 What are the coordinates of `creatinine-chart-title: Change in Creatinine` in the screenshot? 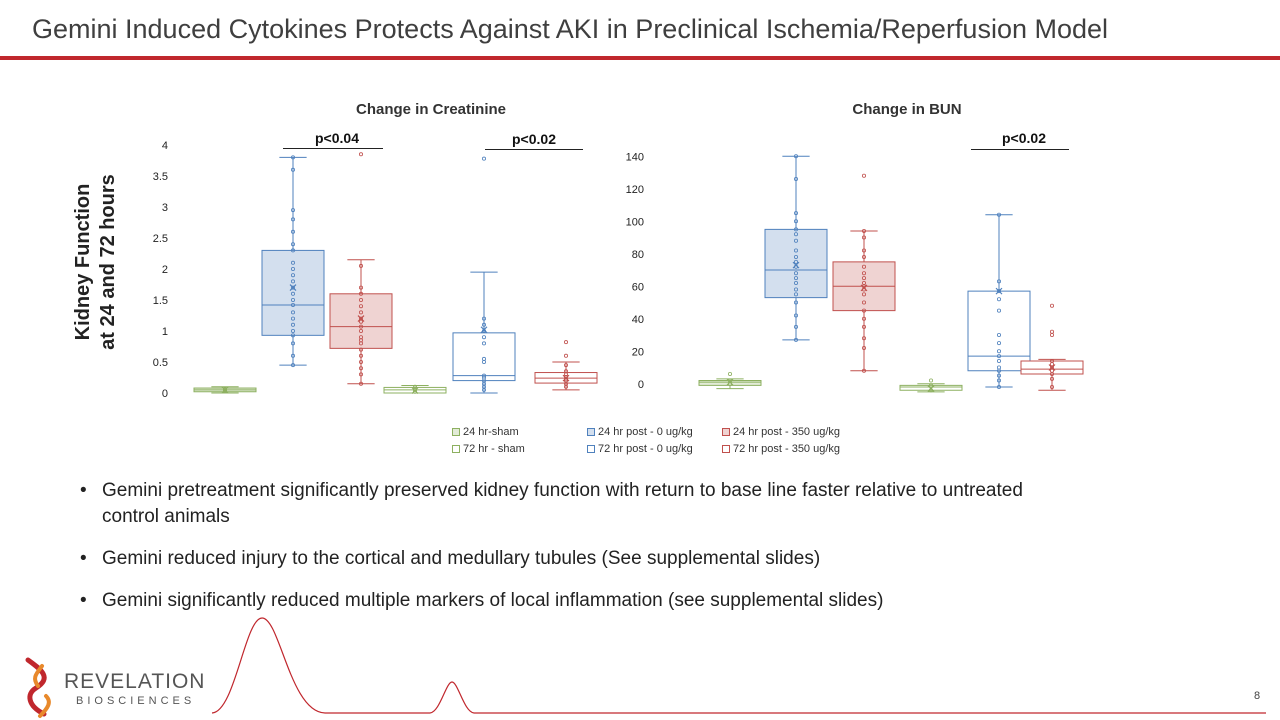 It's located at (431, 109).